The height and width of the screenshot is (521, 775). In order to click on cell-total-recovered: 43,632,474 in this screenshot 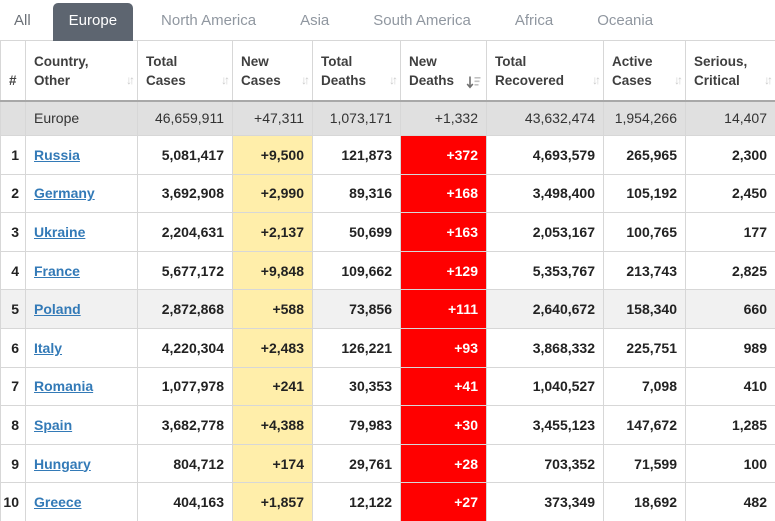, I will do `click(545, 118)`.